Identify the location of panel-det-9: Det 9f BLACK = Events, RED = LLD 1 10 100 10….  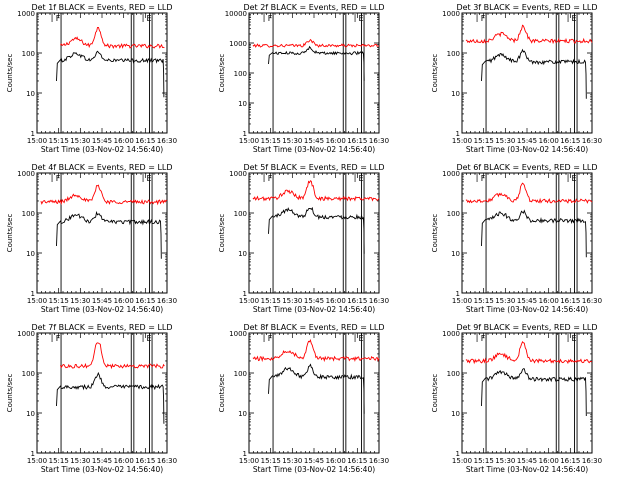
(516, 398).